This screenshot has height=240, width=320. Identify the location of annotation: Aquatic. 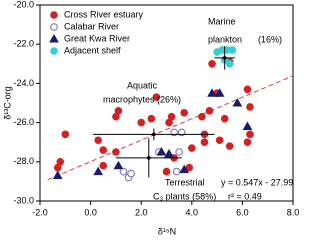
(142, 85).